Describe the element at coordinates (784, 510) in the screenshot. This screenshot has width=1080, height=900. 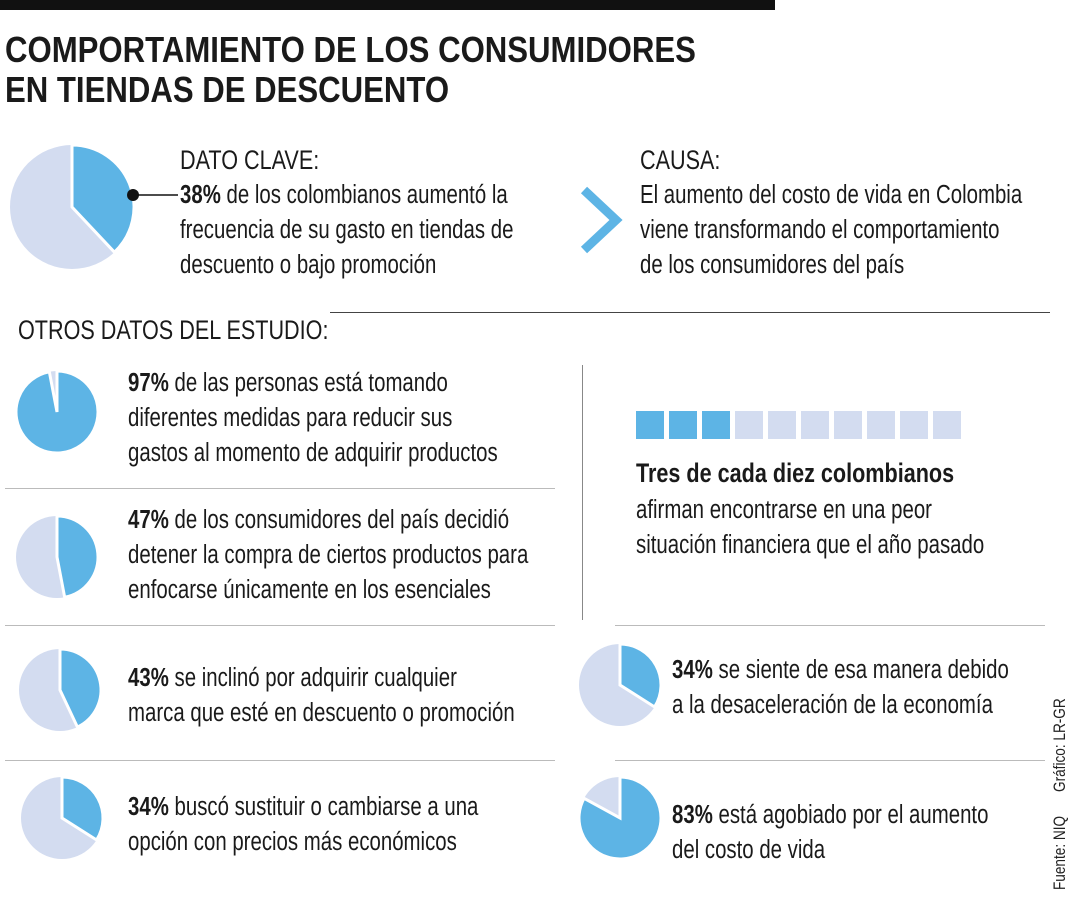
I see `text-line: afirman encontrarse en una peor` at that location.